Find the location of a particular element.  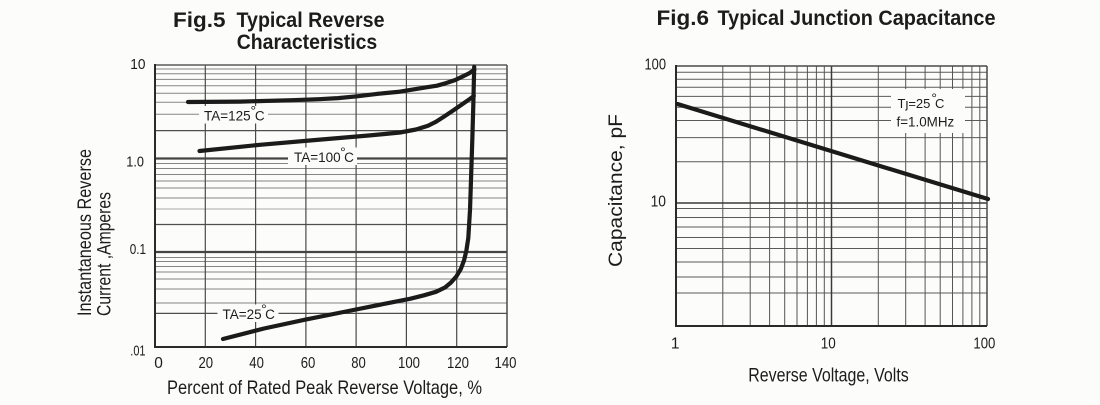

svg-text: .01 is located at coordinates (137, 351).